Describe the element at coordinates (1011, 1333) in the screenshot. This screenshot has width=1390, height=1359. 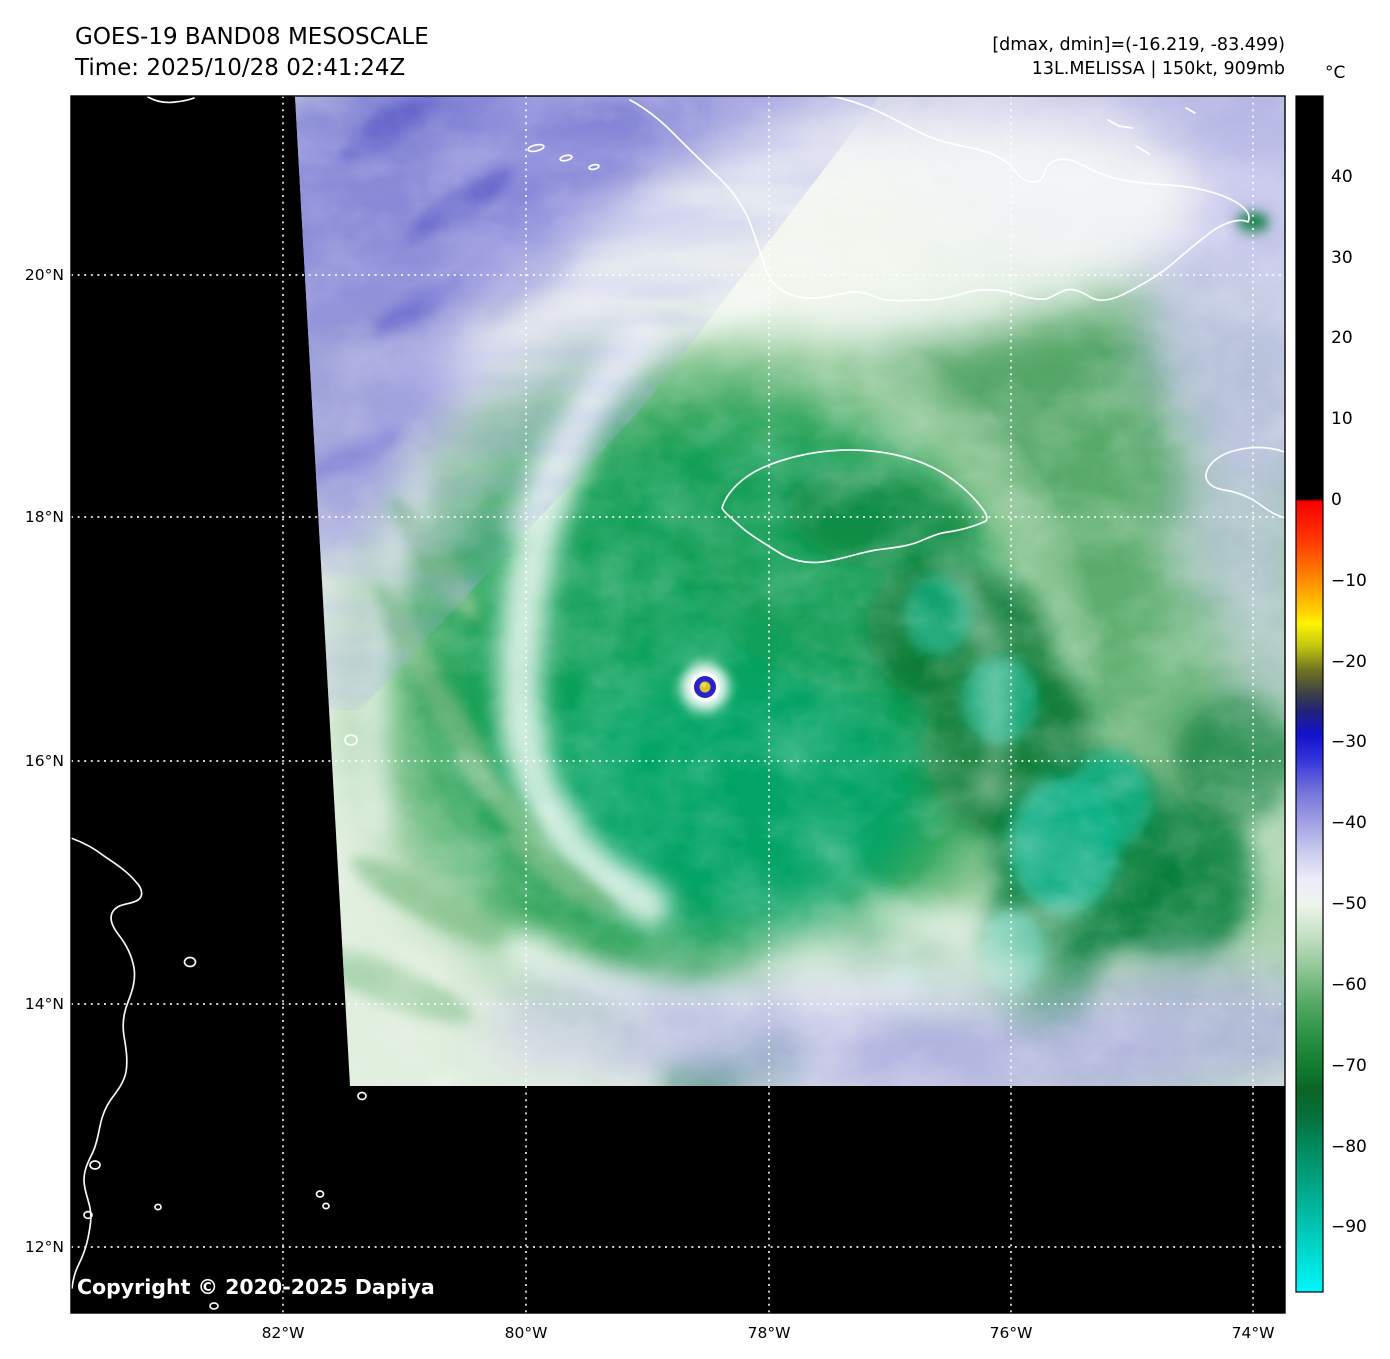
I see `longitude-tick-label: 76°W` at that location.